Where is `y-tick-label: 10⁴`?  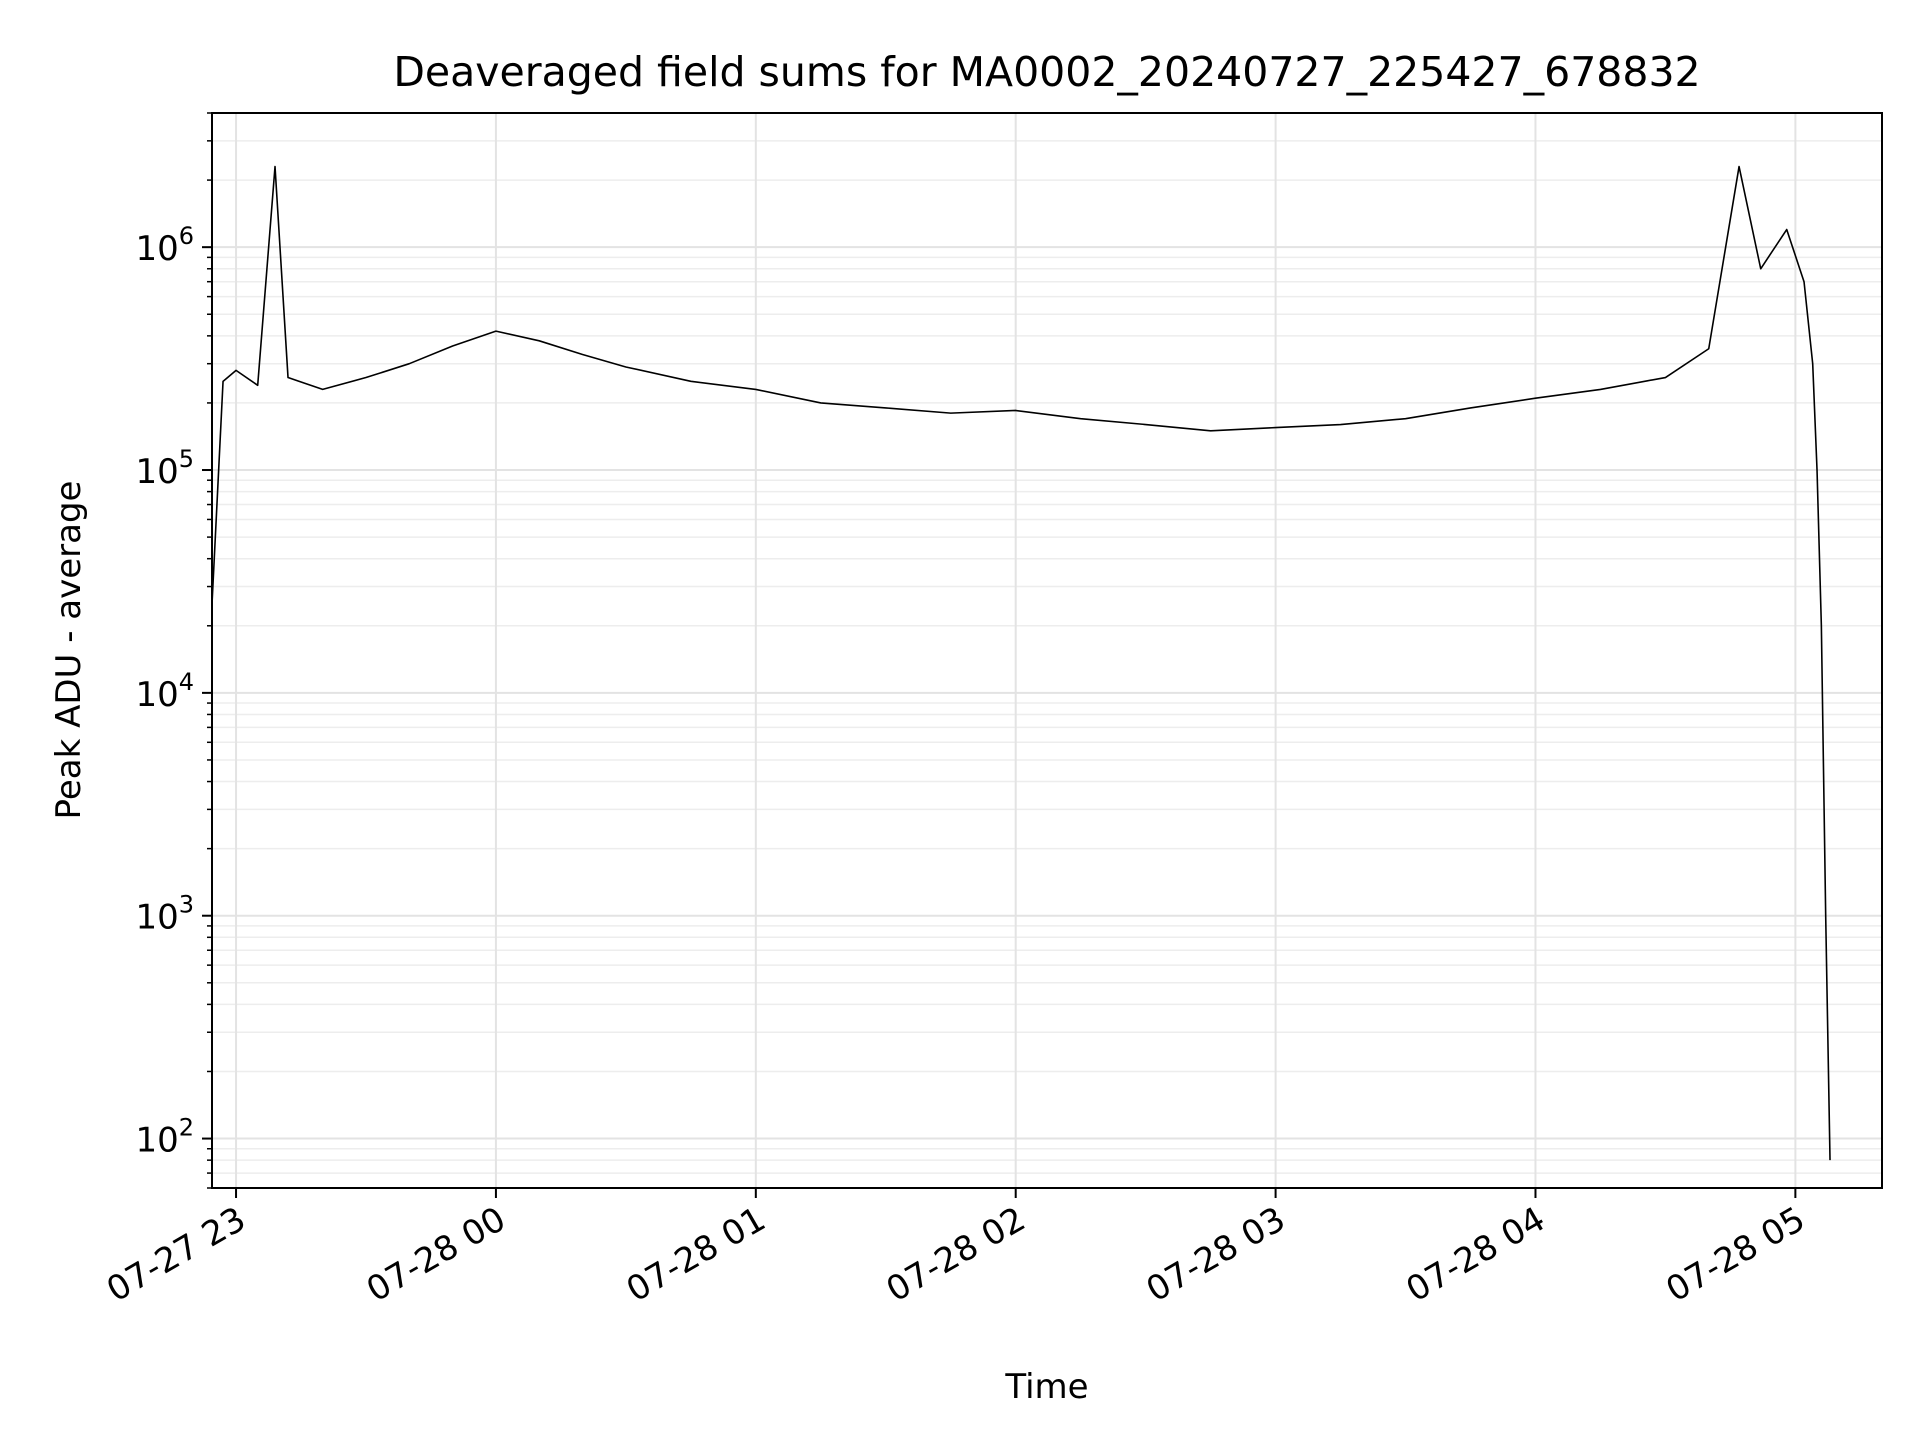
y-tick-label: 10⁴ is located at coordinates (164, 691).